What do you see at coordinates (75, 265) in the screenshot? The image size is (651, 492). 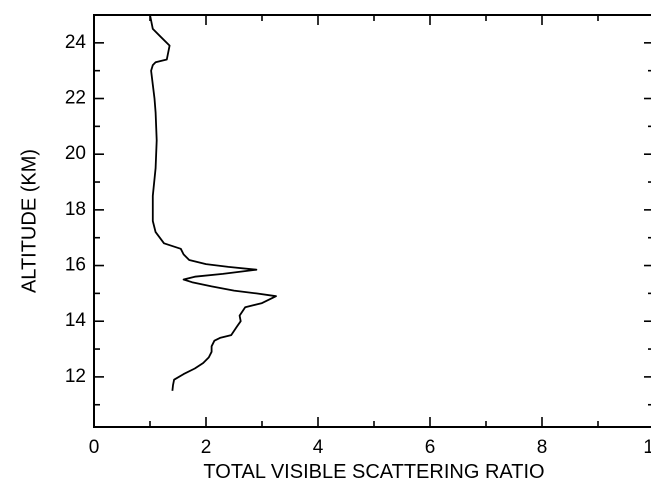 I see `y-tick-label: 16` at bounding box center [75, 265].